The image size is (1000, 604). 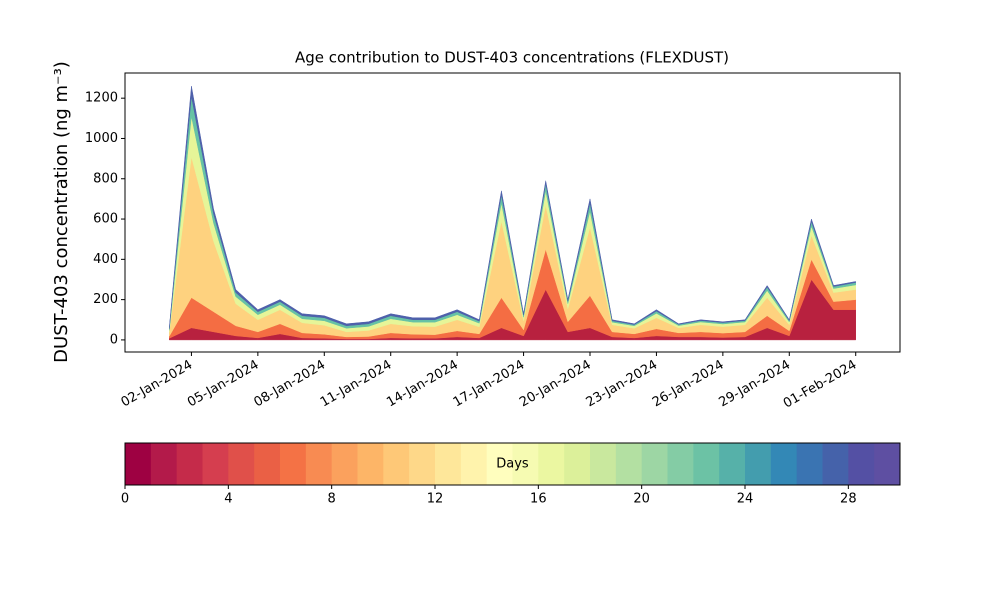 I want to click on colorbar-tick-label: 8, so click(x=332, y=499).